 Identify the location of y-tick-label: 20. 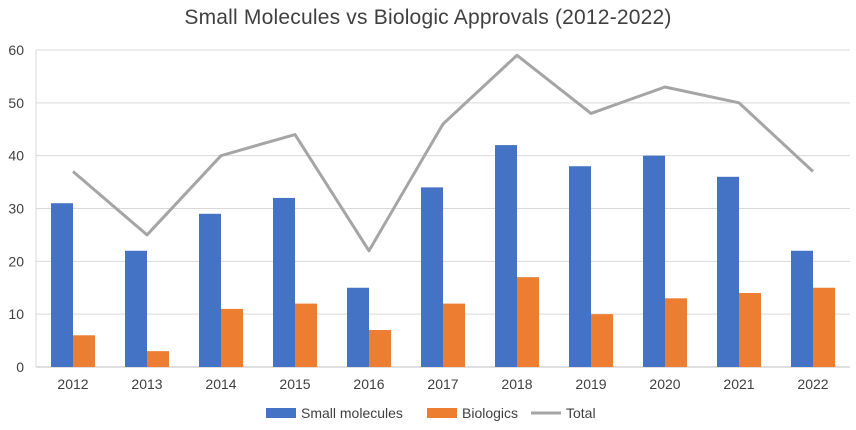
(16, 261).